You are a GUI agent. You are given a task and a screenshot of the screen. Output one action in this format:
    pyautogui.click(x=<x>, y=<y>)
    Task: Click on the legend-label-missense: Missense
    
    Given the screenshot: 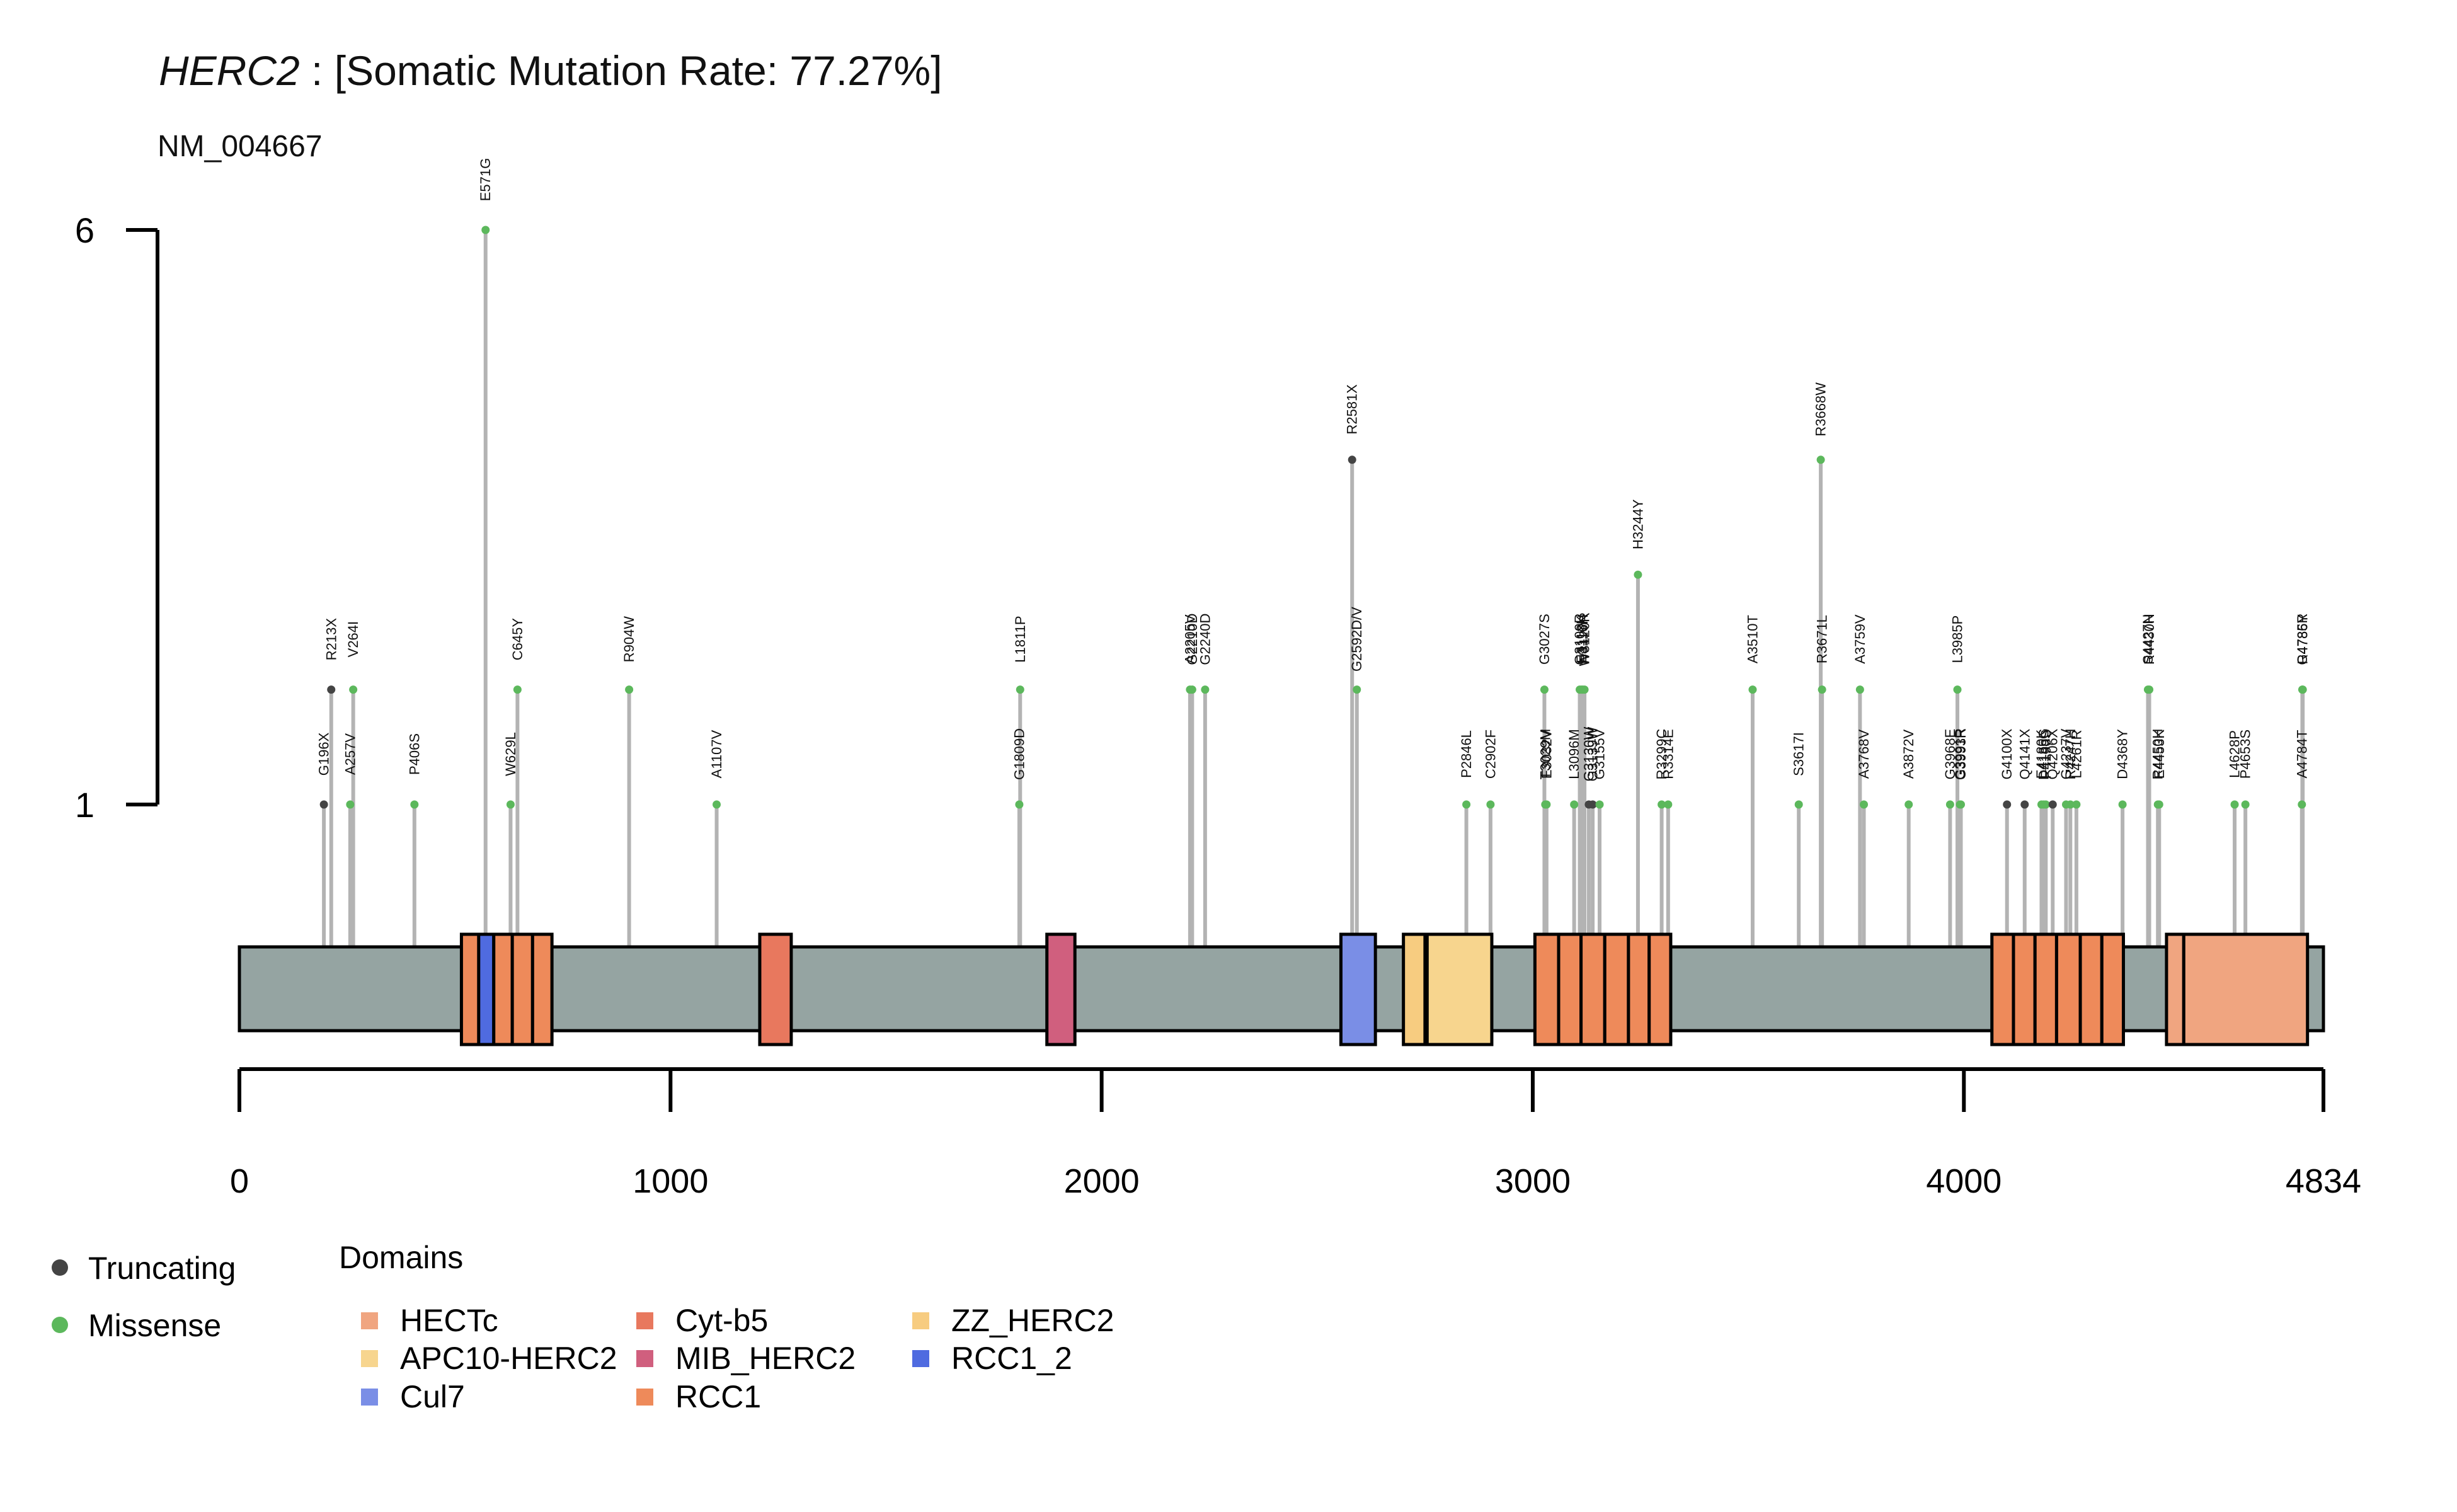 What is the action you would take?
    pyautogui.click(x=154, y=1325)
    